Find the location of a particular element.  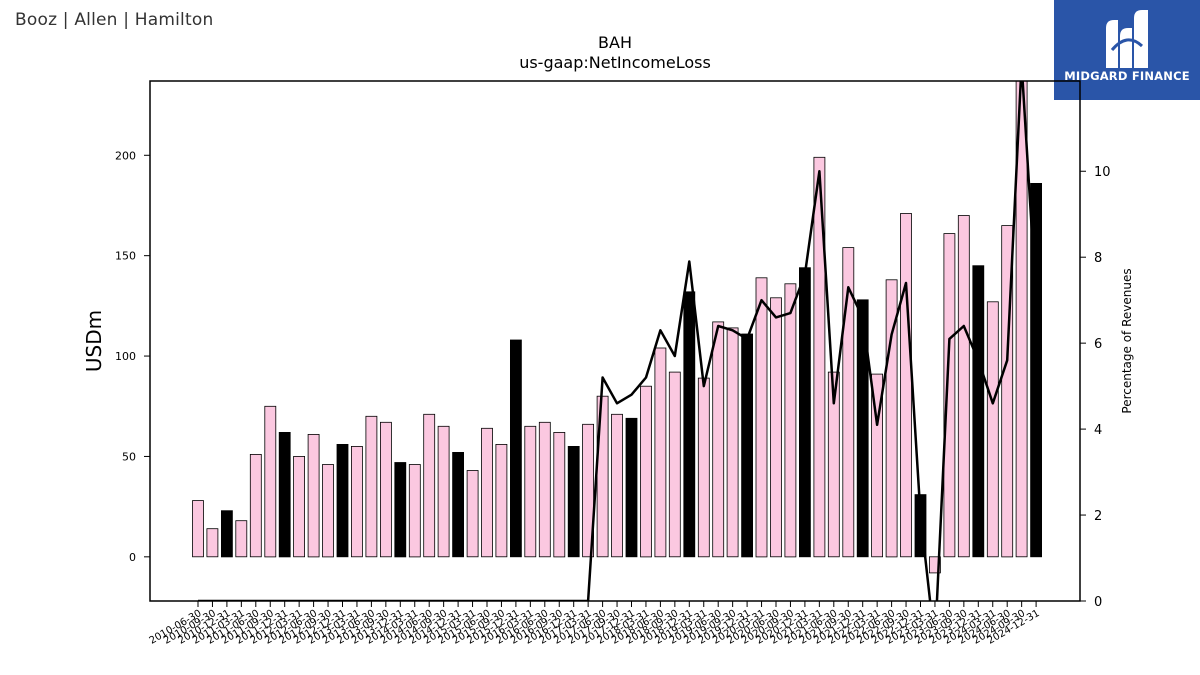

y2-tick-label: 10 is located at coordinates (1102, 172).